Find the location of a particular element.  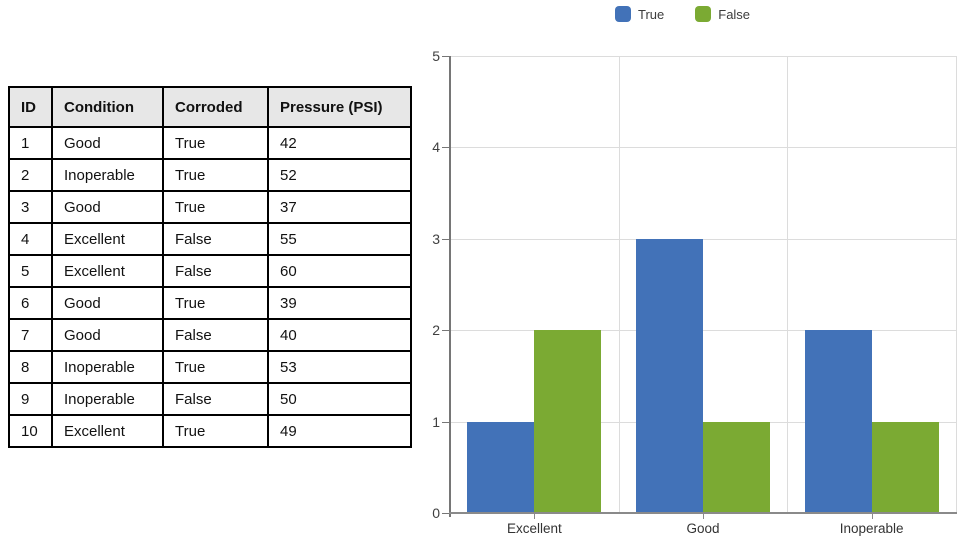

plot-right-border is located at coordinates (956, 284).